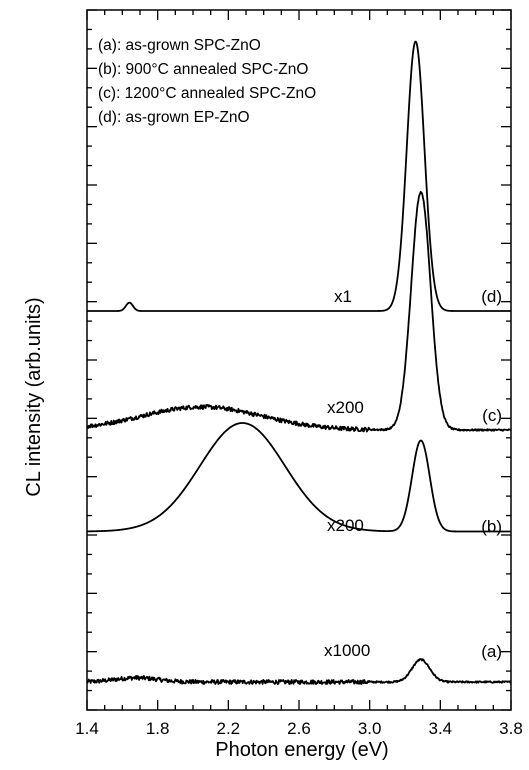 The width and height of the screenshot is (529, 770). What do you see at coordinates (491, 296) in the screenshot?
I see `curve-label: (d)` at bounding box center [491, 296].